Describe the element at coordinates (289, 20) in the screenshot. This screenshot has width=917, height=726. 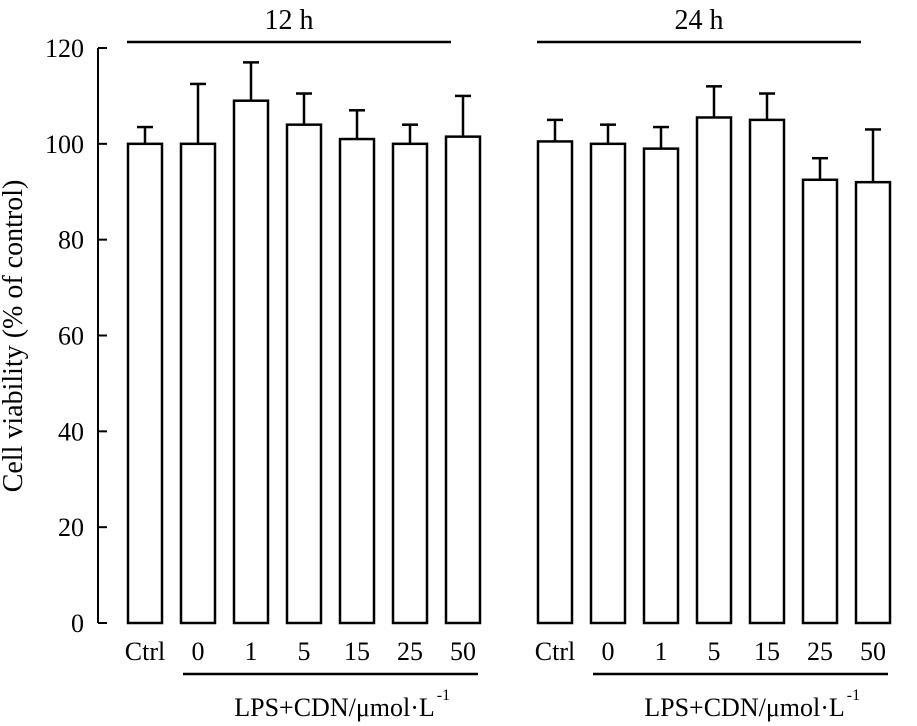
I see `group-title: 12 h` at that location.